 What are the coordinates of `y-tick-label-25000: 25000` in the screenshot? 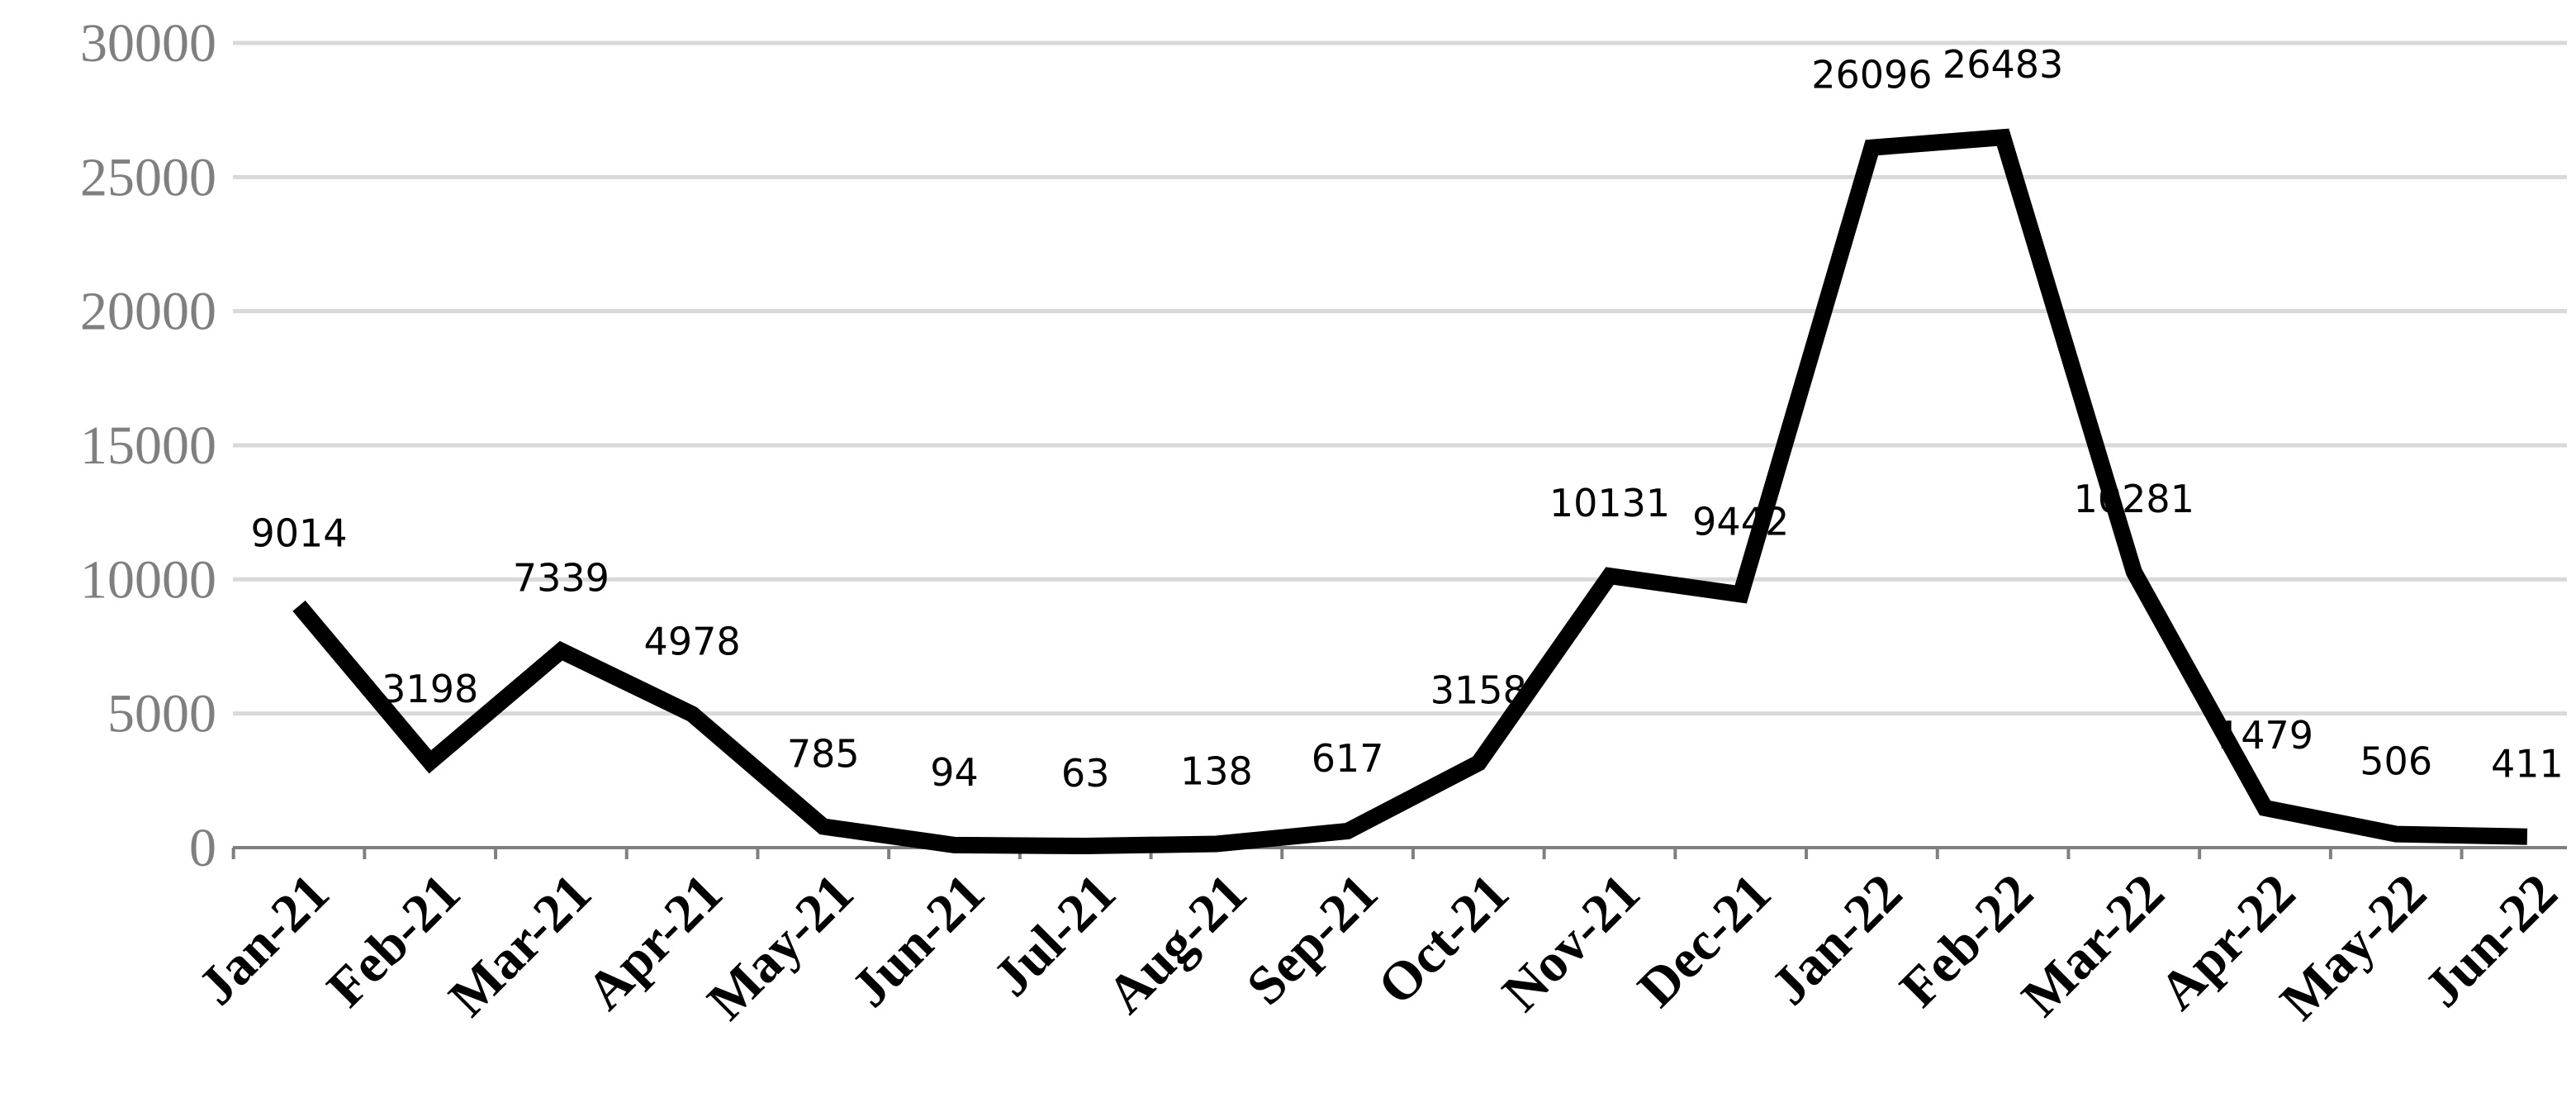 It's located at (148, 177).